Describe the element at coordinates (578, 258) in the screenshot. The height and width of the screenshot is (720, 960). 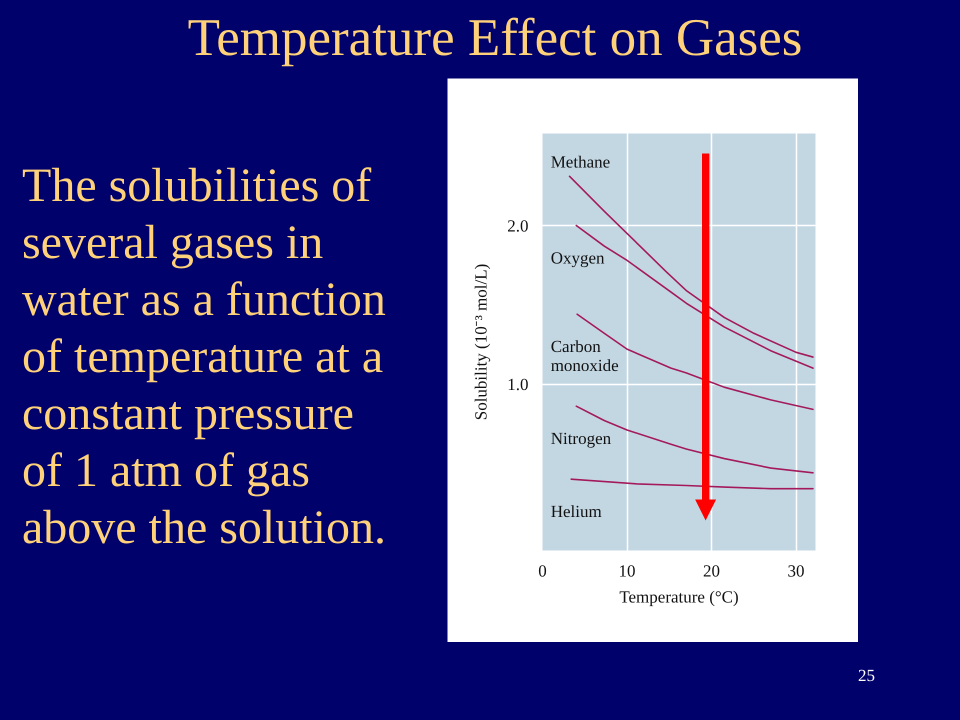
I see `series-label: Oxygen` at that location.